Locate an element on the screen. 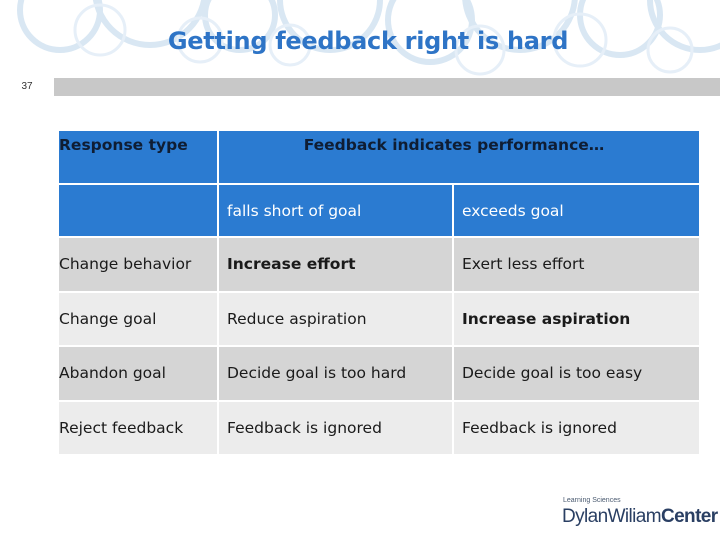 This screenshot has height=540, width=720. subheader-exceeds: exceeds goal is located at coordinates (575, 211).